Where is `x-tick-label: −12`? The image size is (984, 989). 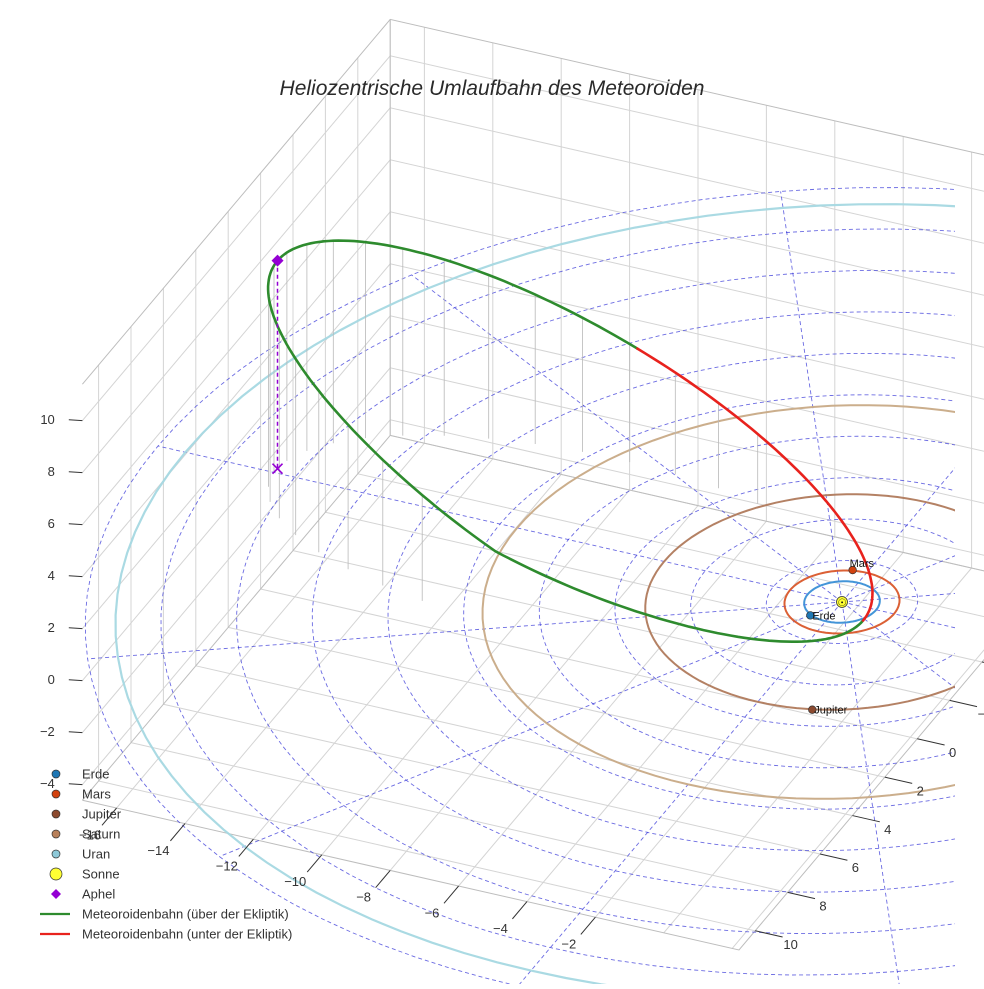
x-tick-label: −12 is located at coordinates (227, 865).